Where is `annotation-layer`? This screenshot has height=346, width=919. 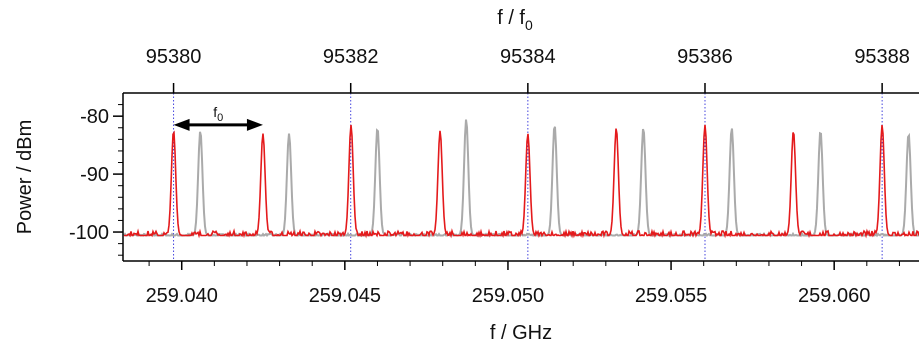 annotation-layer is located at coordinates (218, 124).